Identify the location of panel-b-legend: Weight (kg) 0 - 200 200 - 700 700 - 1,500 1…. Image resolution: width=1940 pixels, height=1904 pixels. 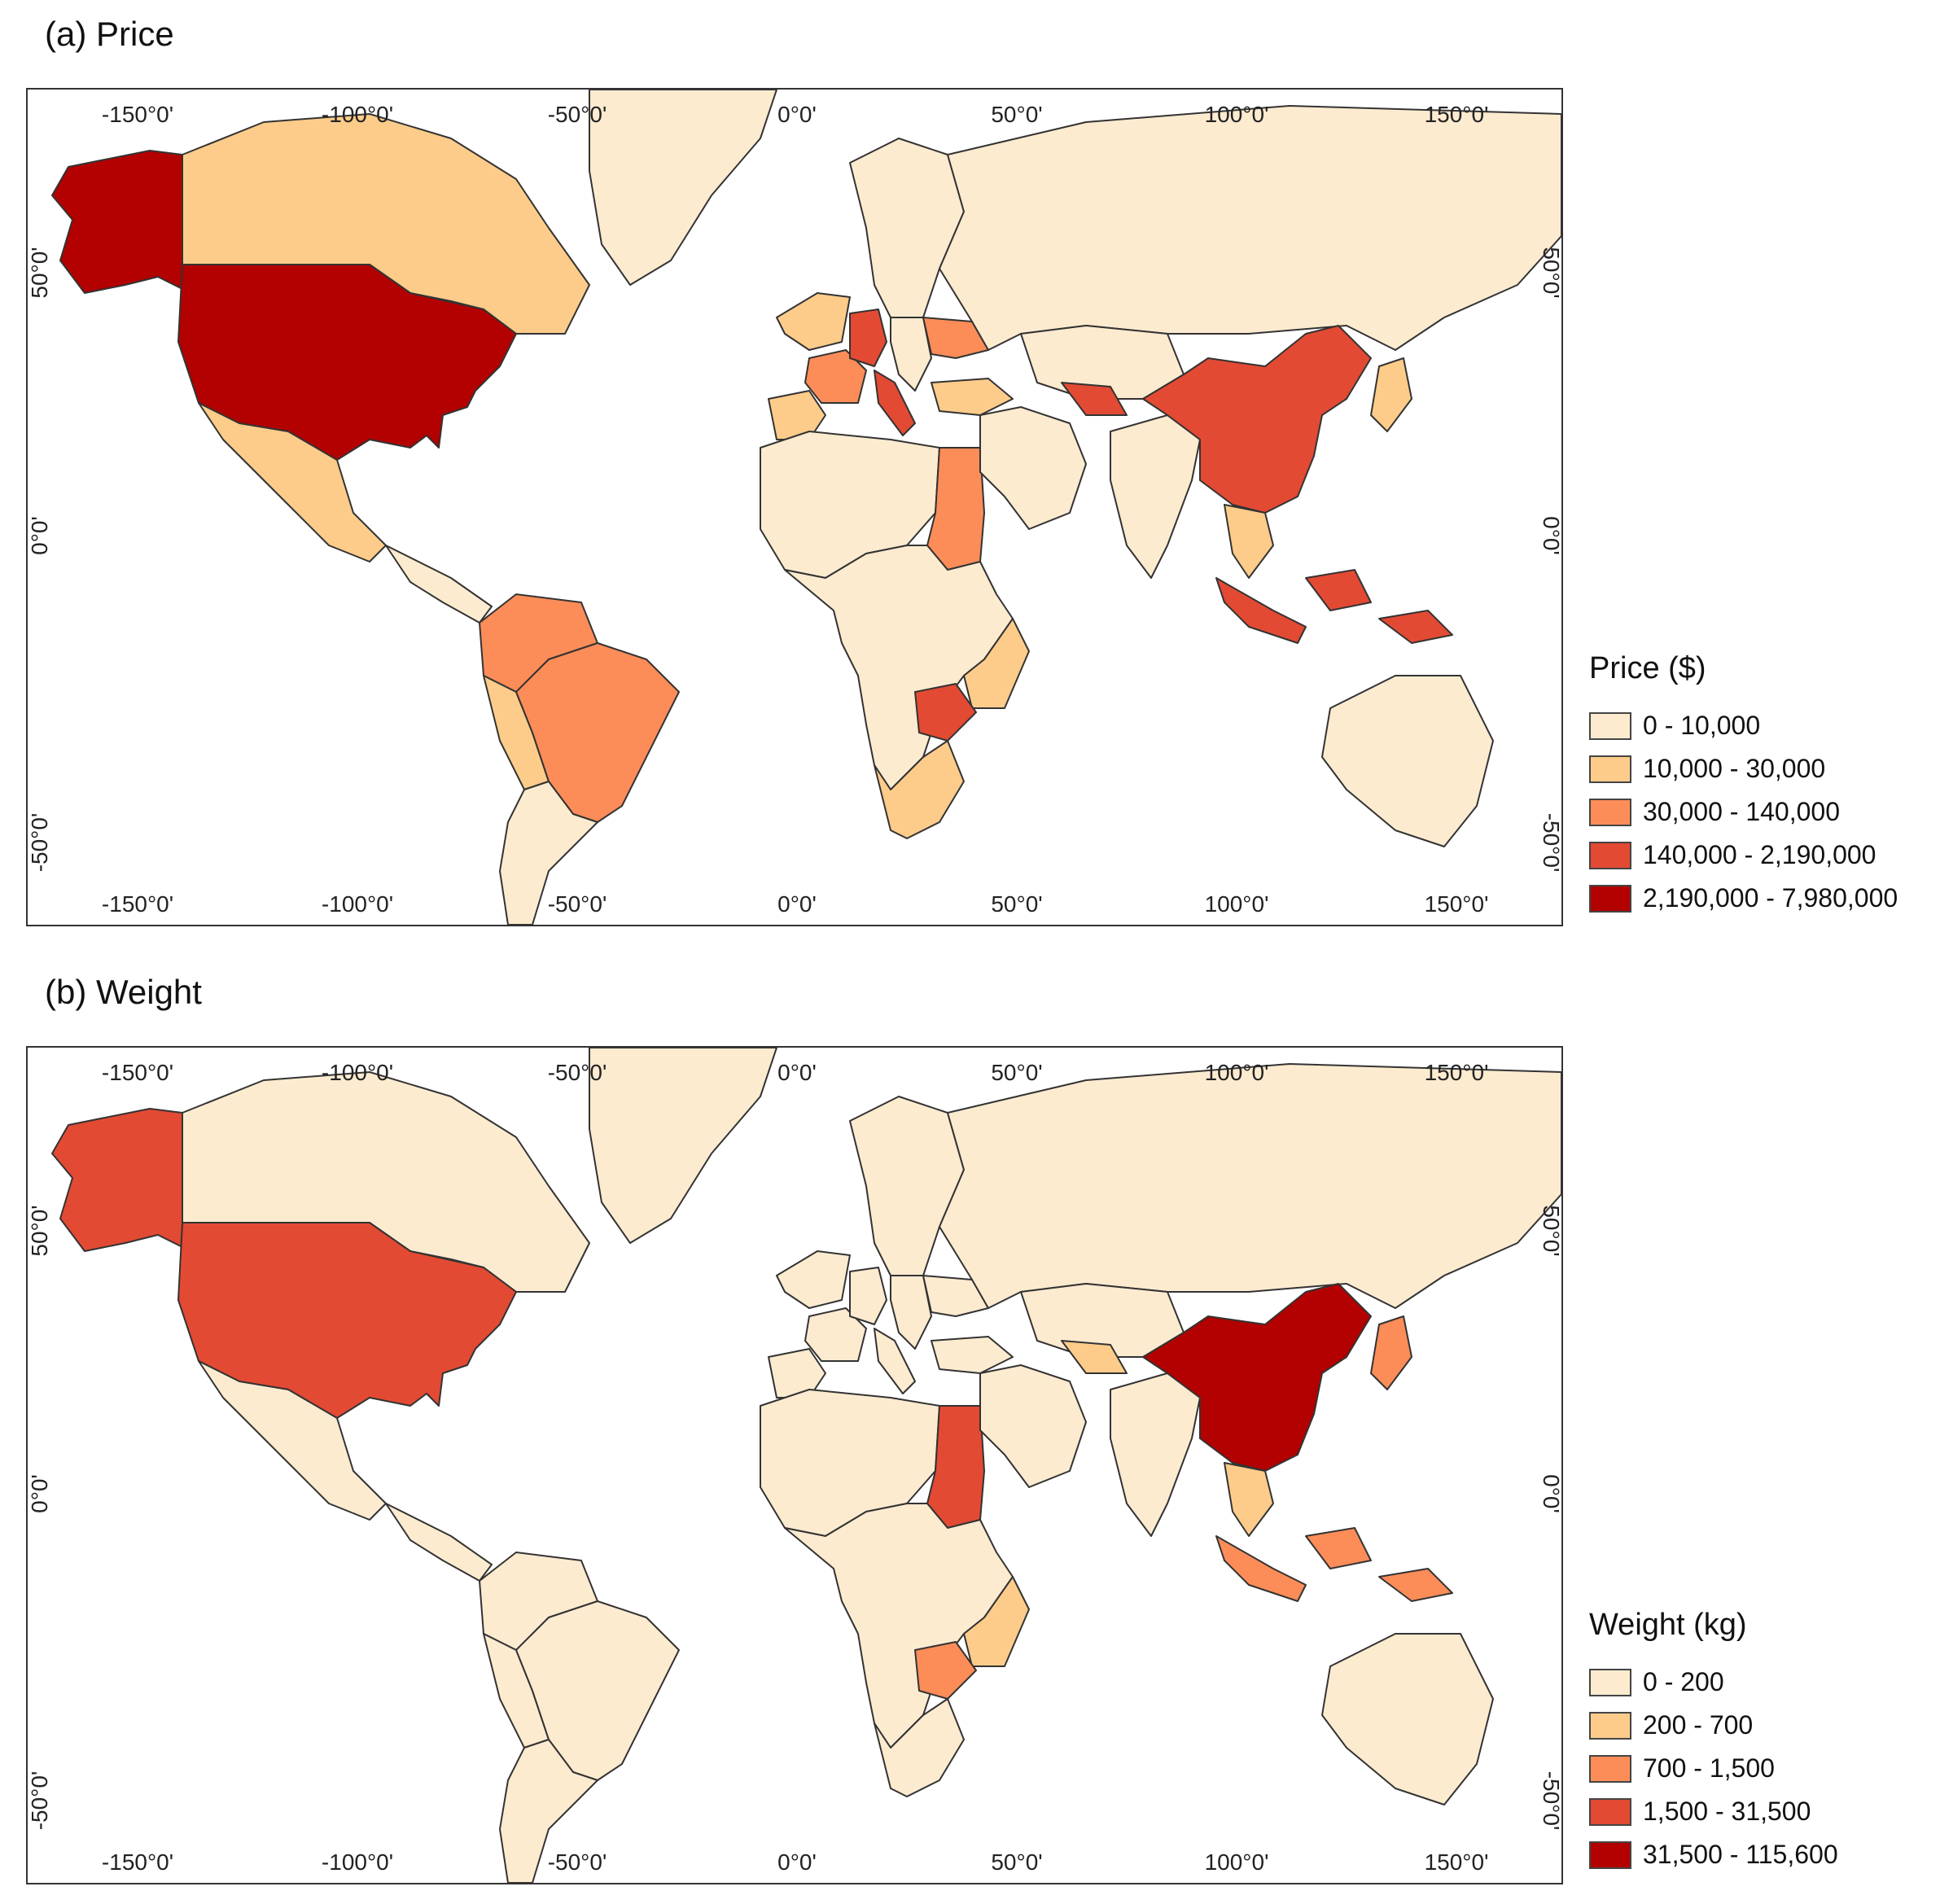
(1713, 1742).